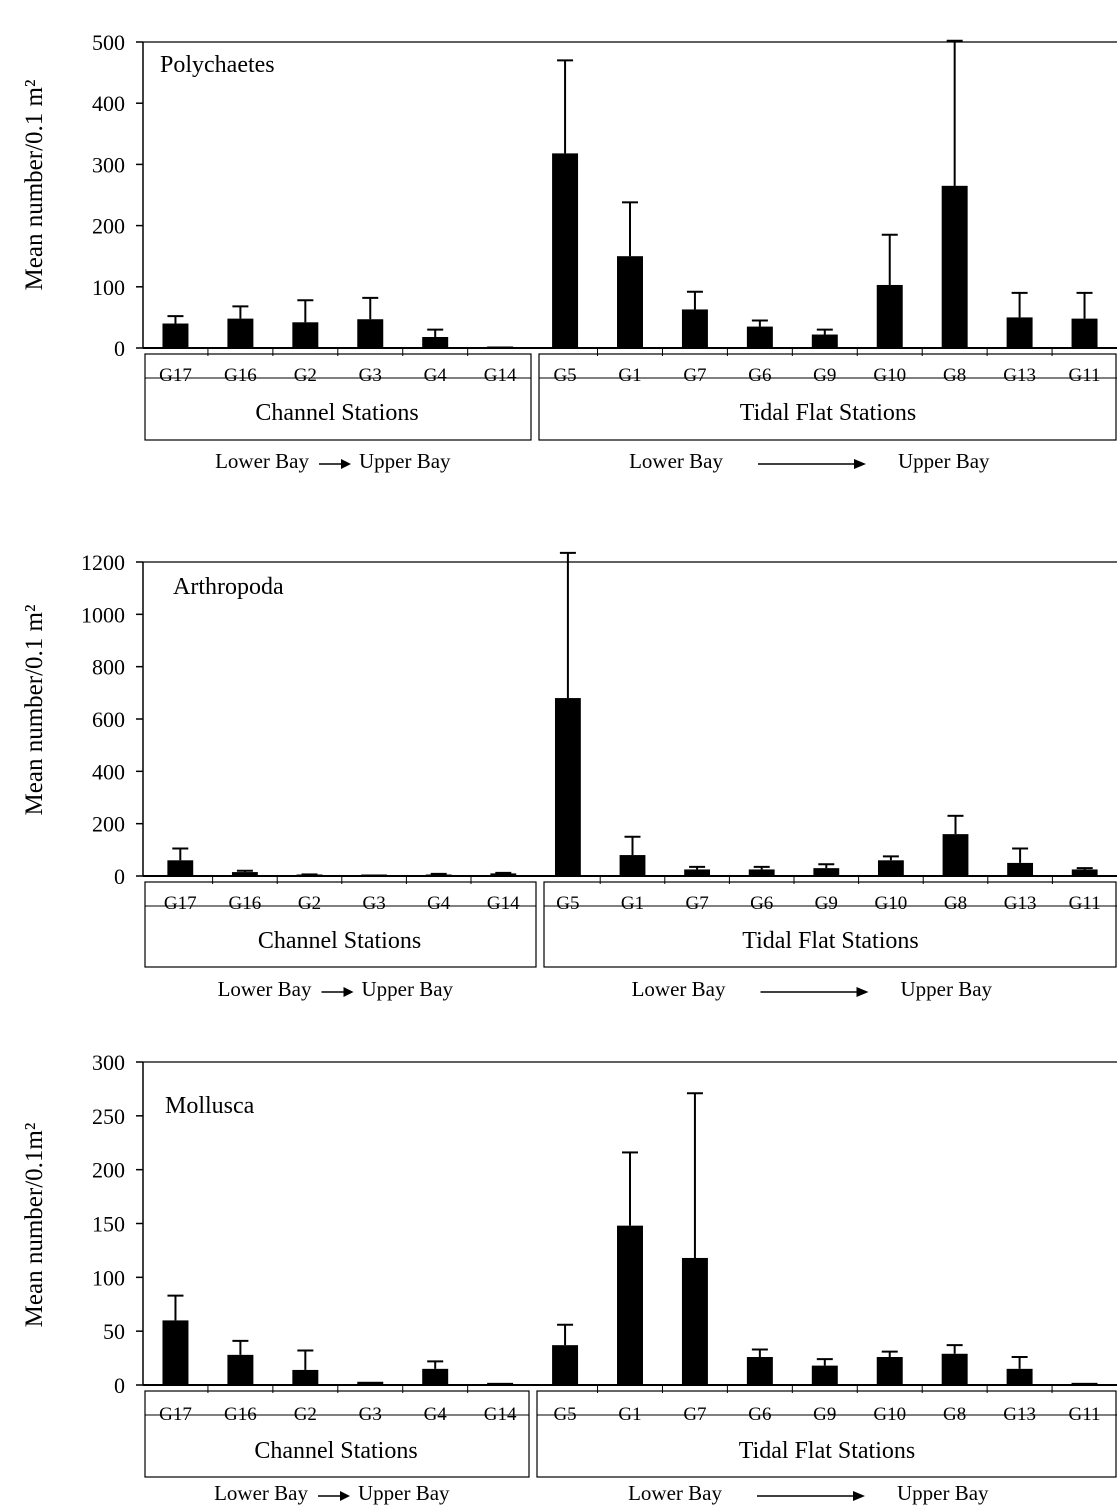 The image size is (1117, 1507). I want to click on x-tick-label: G1, so click(632, 903).